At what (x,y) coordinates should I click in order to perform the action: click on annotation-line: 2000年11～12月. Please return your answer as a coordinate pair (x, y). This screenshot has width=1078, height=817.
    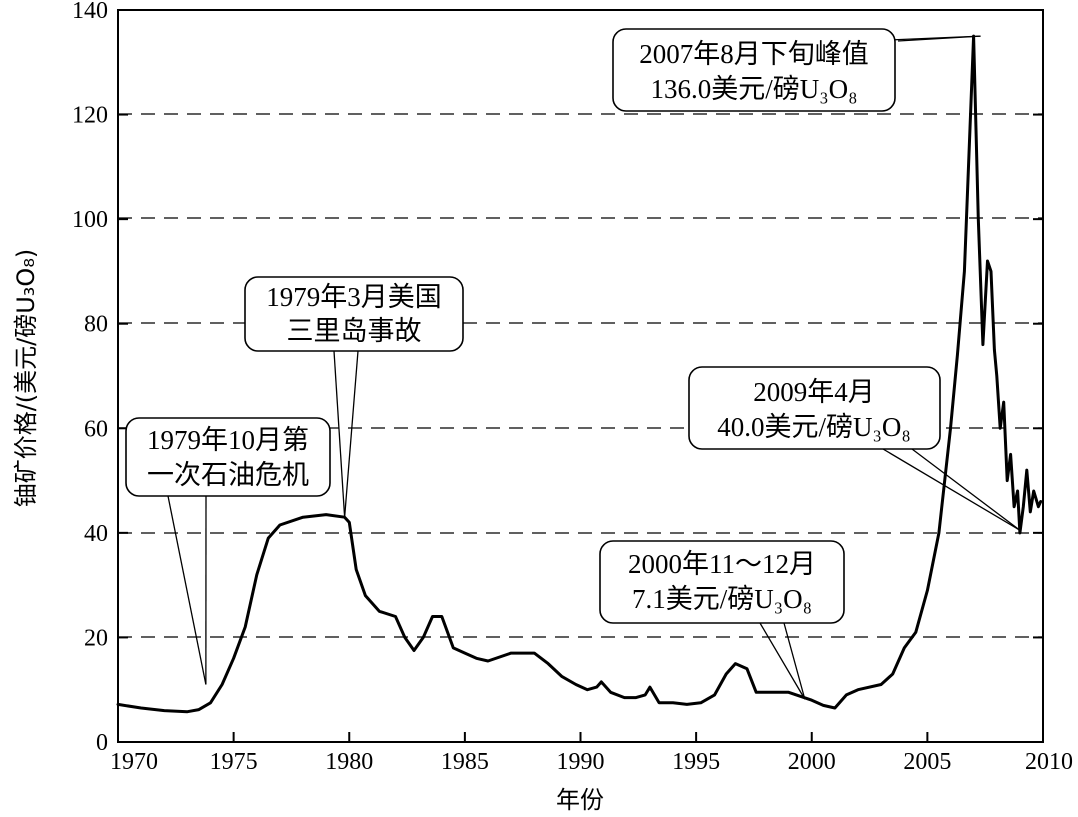
    Looking at the image, I should click on (722, 564).